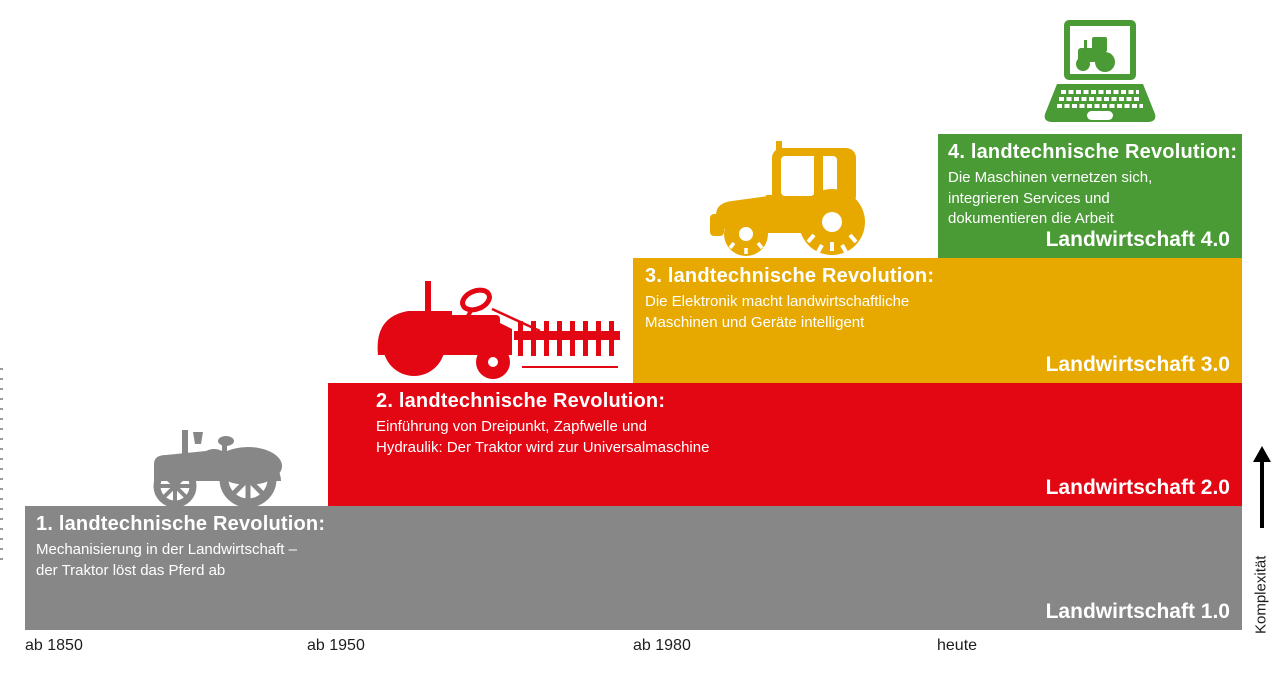 Image resolution: width=1280 pixels, height=683 pixels. I want to click on stage-3-heading: 3. landtechnische Revolution:, so click(790, 276).